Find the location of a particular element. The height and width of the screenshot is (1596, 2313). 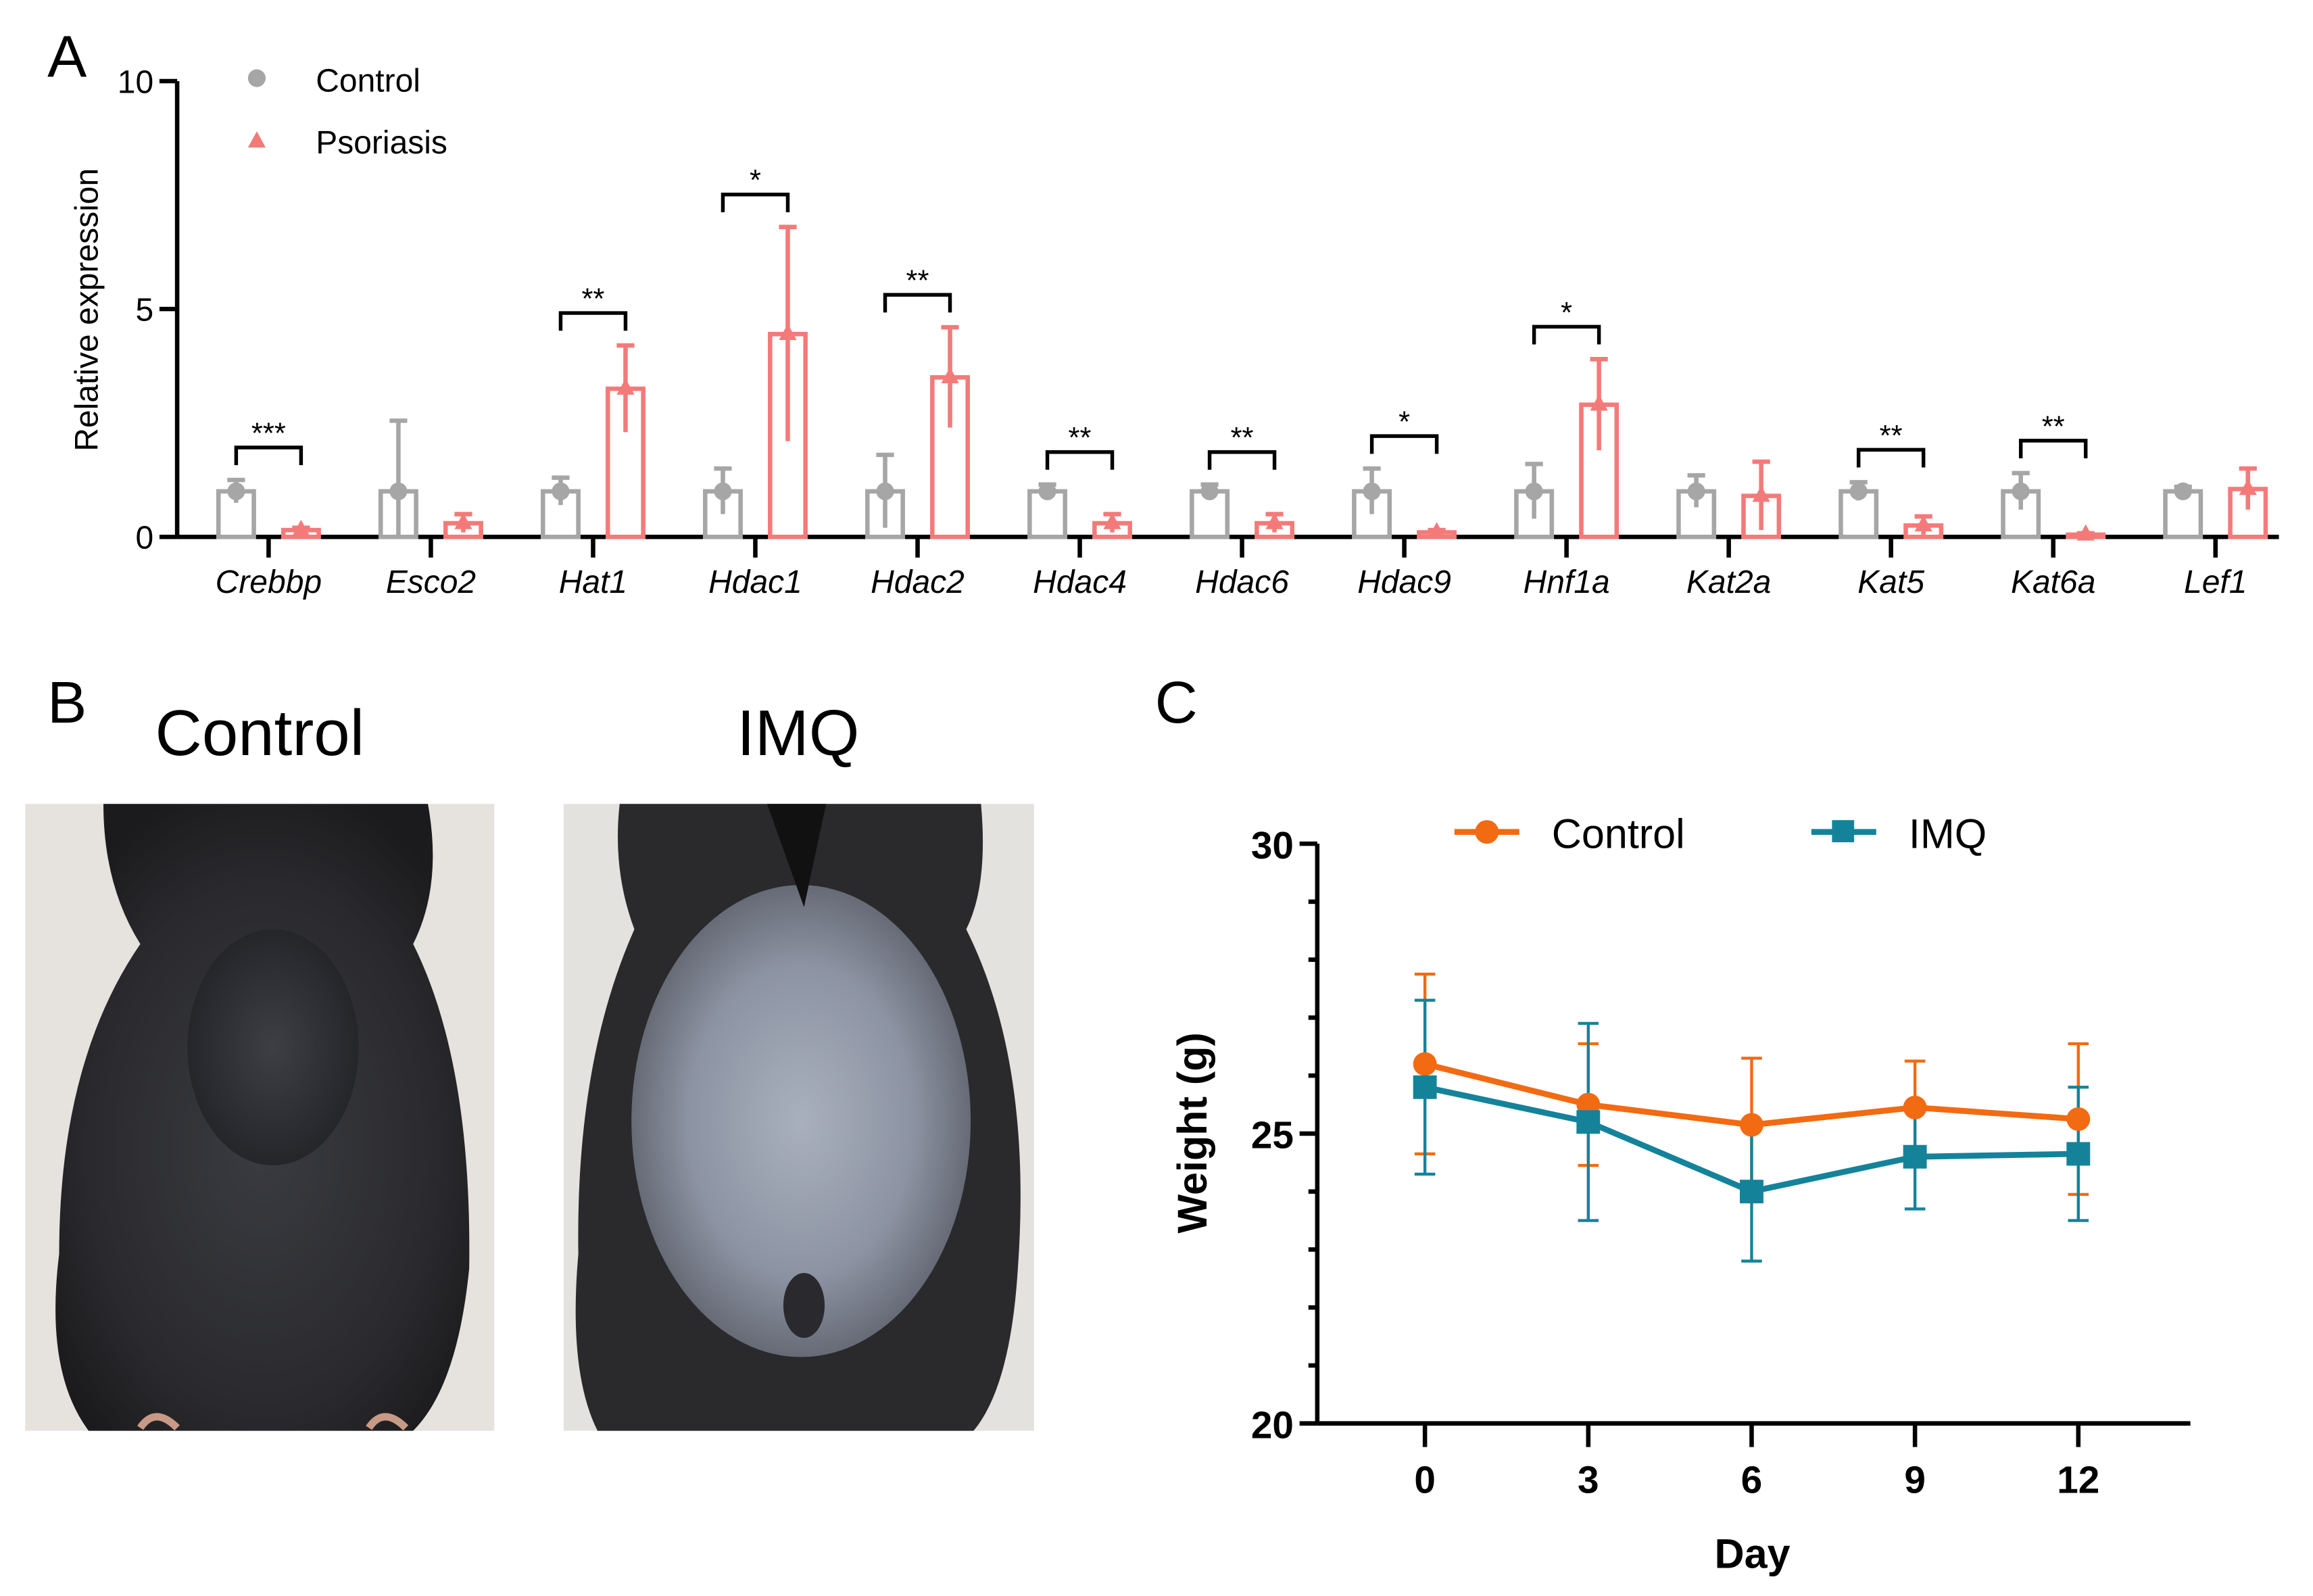

x-axis-label: Day is located at coordinates (1753, 1554).